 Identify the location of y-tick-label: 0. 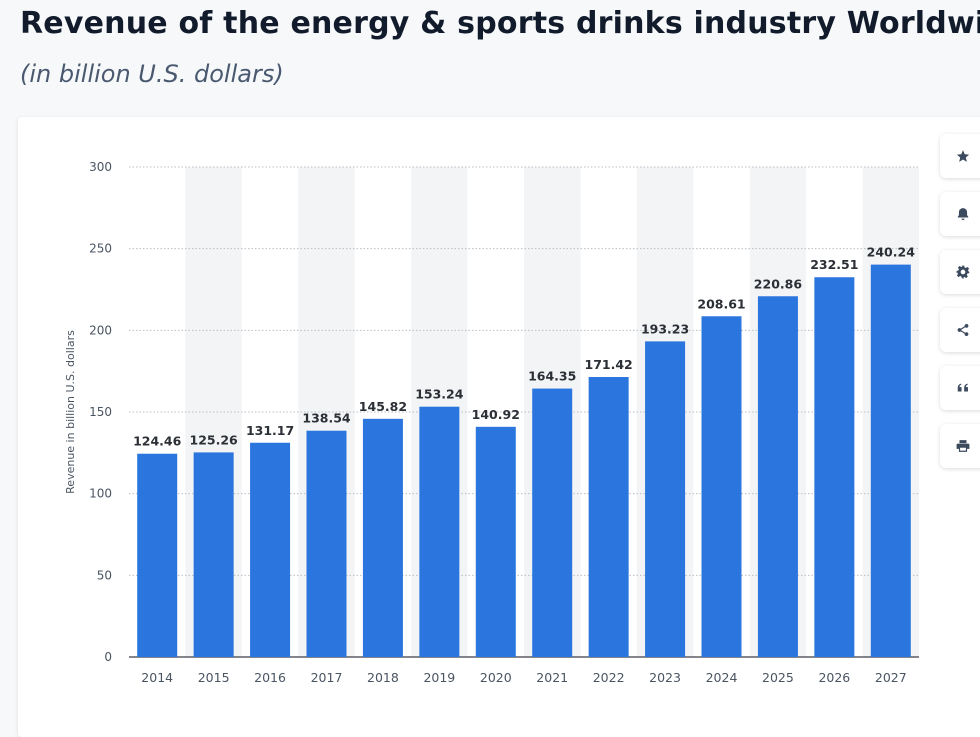
(108, 657).